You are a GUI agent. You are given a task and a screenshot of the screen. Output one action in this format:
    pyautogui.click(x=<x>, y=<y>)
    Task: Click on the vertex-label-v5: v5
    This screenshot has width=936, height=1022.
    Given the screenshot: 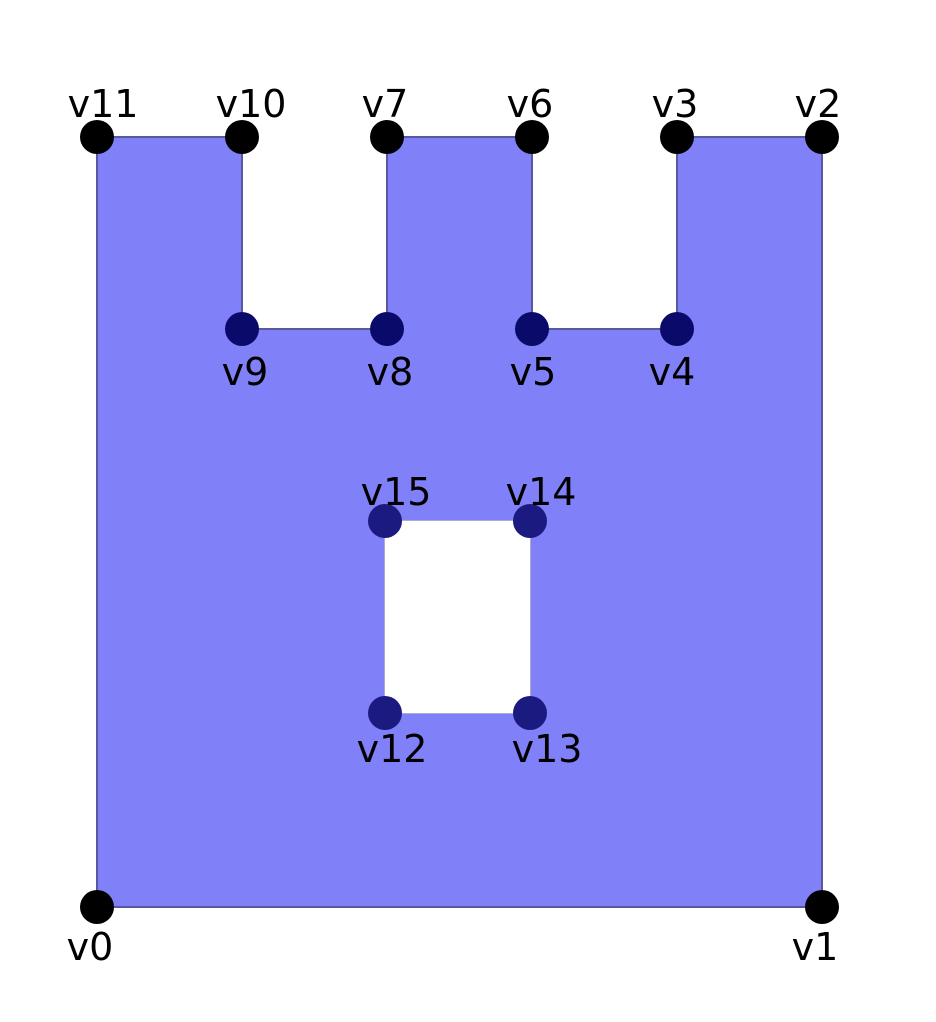 What is the action you would take?
    pyautogui.click(x=533, y=372)
    